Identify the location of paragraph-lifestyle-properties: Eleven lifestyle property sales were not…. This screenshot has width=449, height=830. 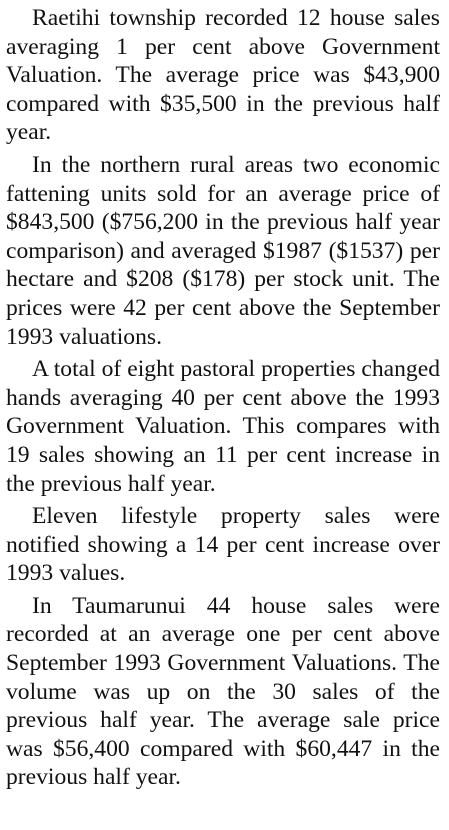
(223, 545).